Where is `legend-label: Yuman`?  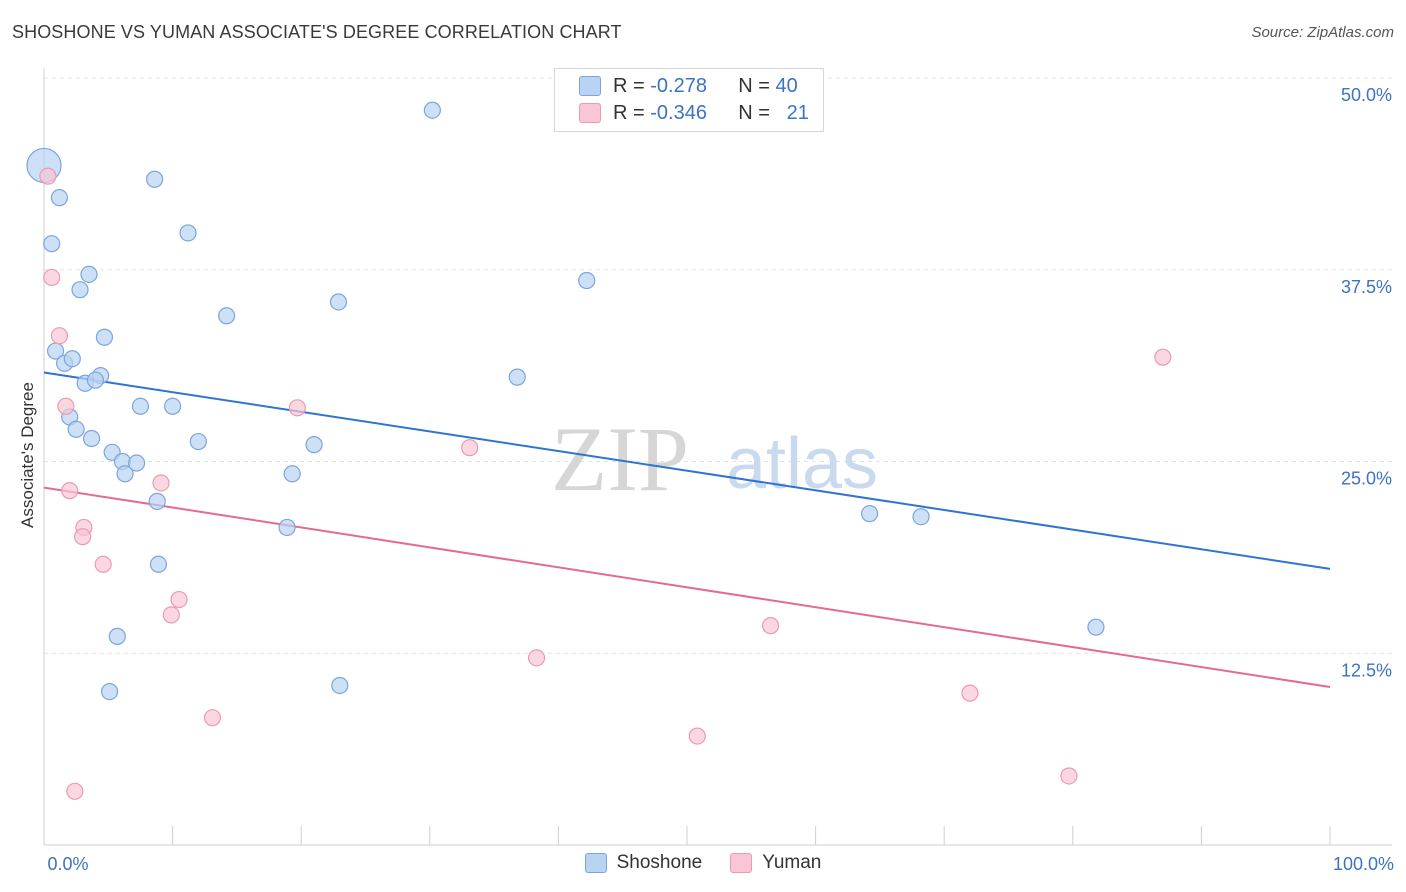 legend-label: Yuman is located at coordinates (792, 862).